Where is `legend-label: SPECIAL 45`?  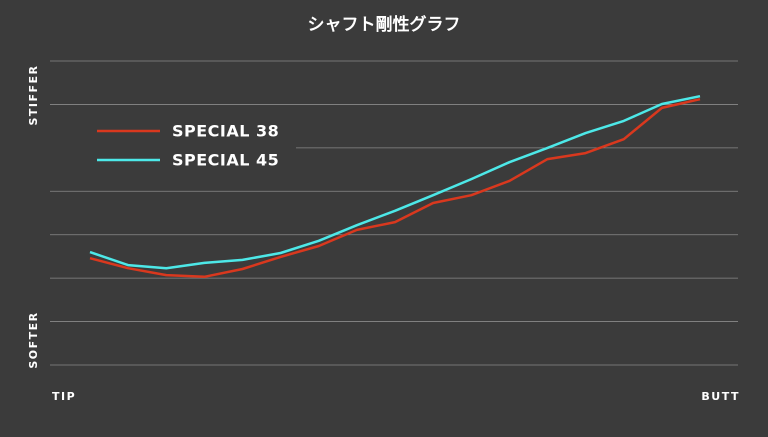 legend-label: SPECIAL 45 is located at coordinates (225, 160).